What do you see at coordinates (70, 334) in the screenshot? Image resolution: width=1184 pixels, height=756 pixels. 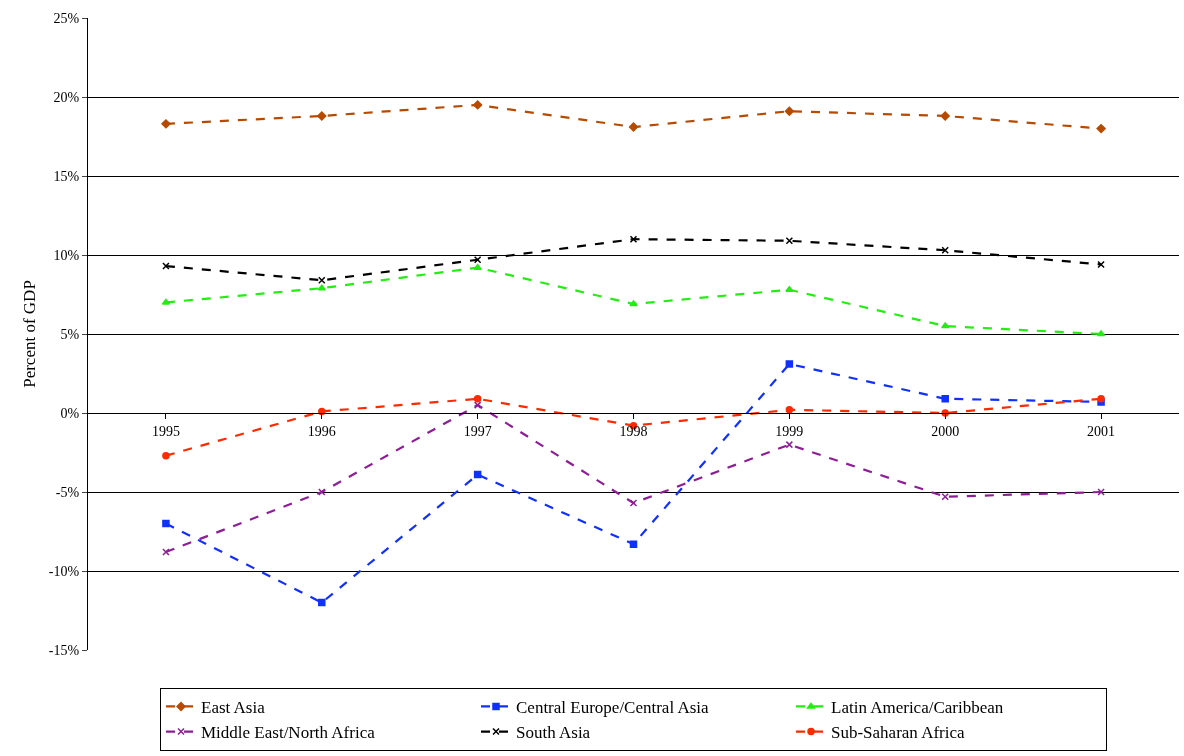 I see `y-tick-label: 5%` at bounding box center [70, 334].